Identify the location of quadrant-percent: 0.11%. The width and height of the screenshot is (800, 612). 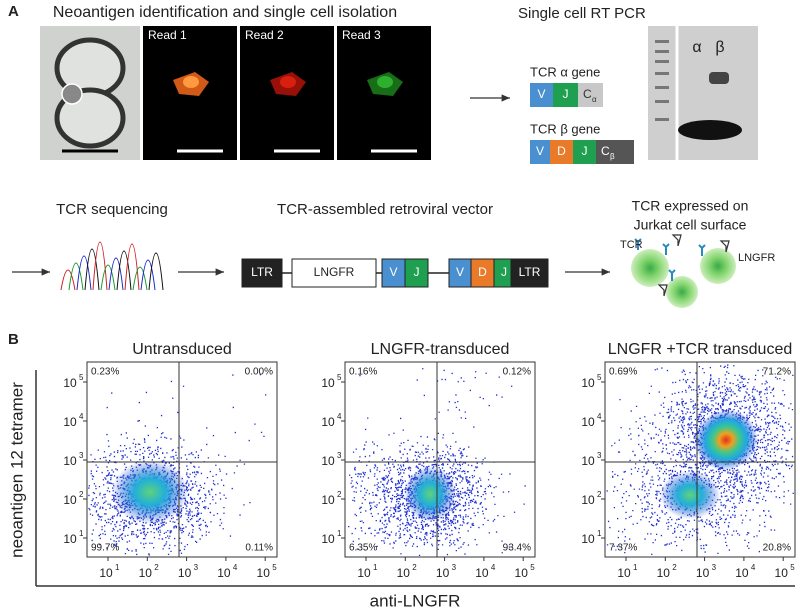
(259, 548).